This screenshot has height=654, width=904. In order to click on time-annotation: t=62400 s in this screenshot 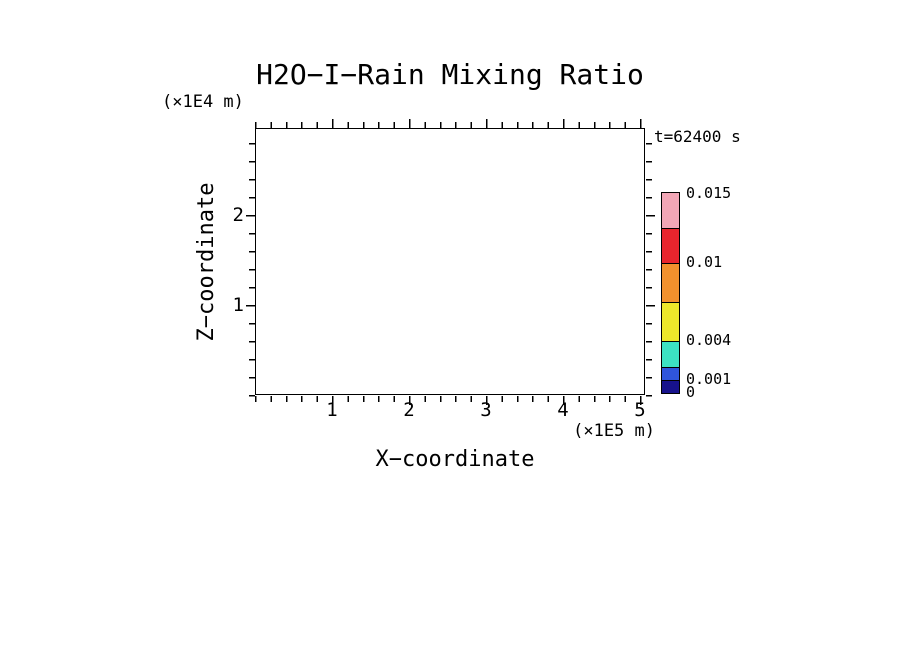, I will do `click(697, 136)`.